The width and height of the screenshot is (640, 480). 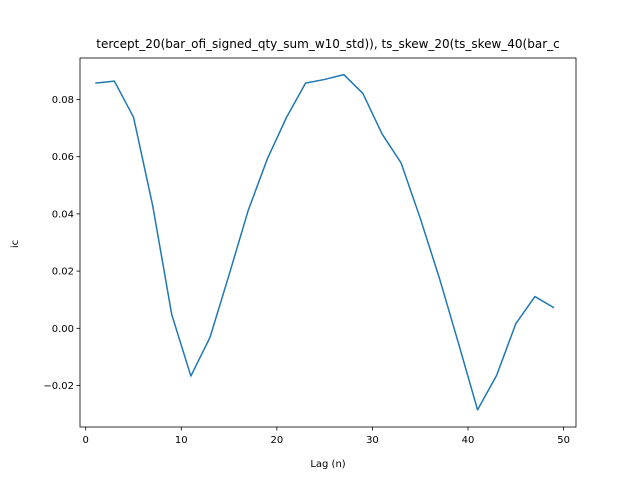 What do you see at coordinates (15, 244) in the screenshot?
I see `y-axis-label: ic` at bounding box center [15, 244].